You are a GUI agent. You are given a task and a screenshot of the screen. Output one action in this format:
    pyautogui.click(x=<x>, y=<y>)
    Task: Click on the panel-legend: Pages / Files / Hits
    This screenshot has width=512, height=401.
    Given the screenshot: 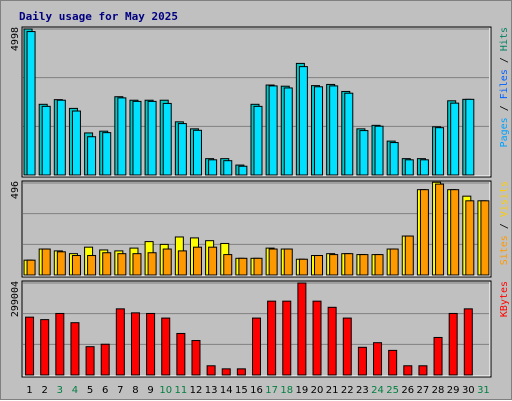 What is the action you would take?
    pyautogui.click(x=504, y=87)
    